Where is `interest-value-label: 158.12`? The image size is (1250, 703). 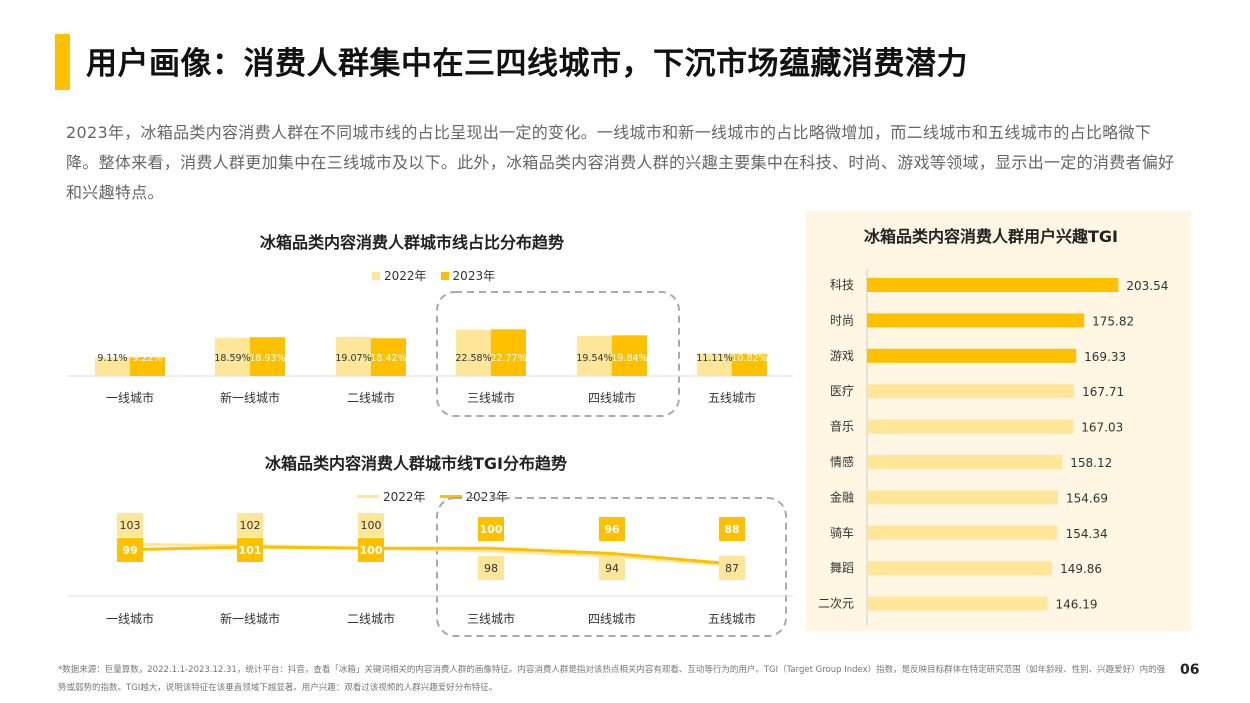
interest-value-label: 158.12 is located at coordinates (1091, 463).